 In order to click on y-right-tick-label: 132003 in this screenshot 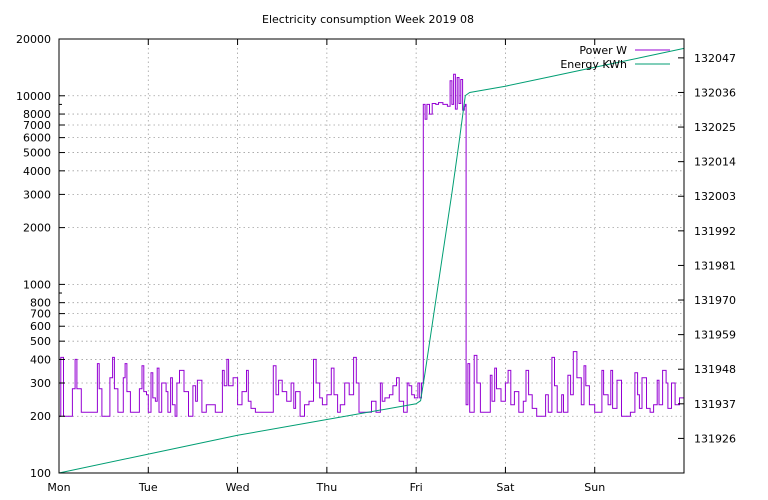, I will do `click(715, 196)`.